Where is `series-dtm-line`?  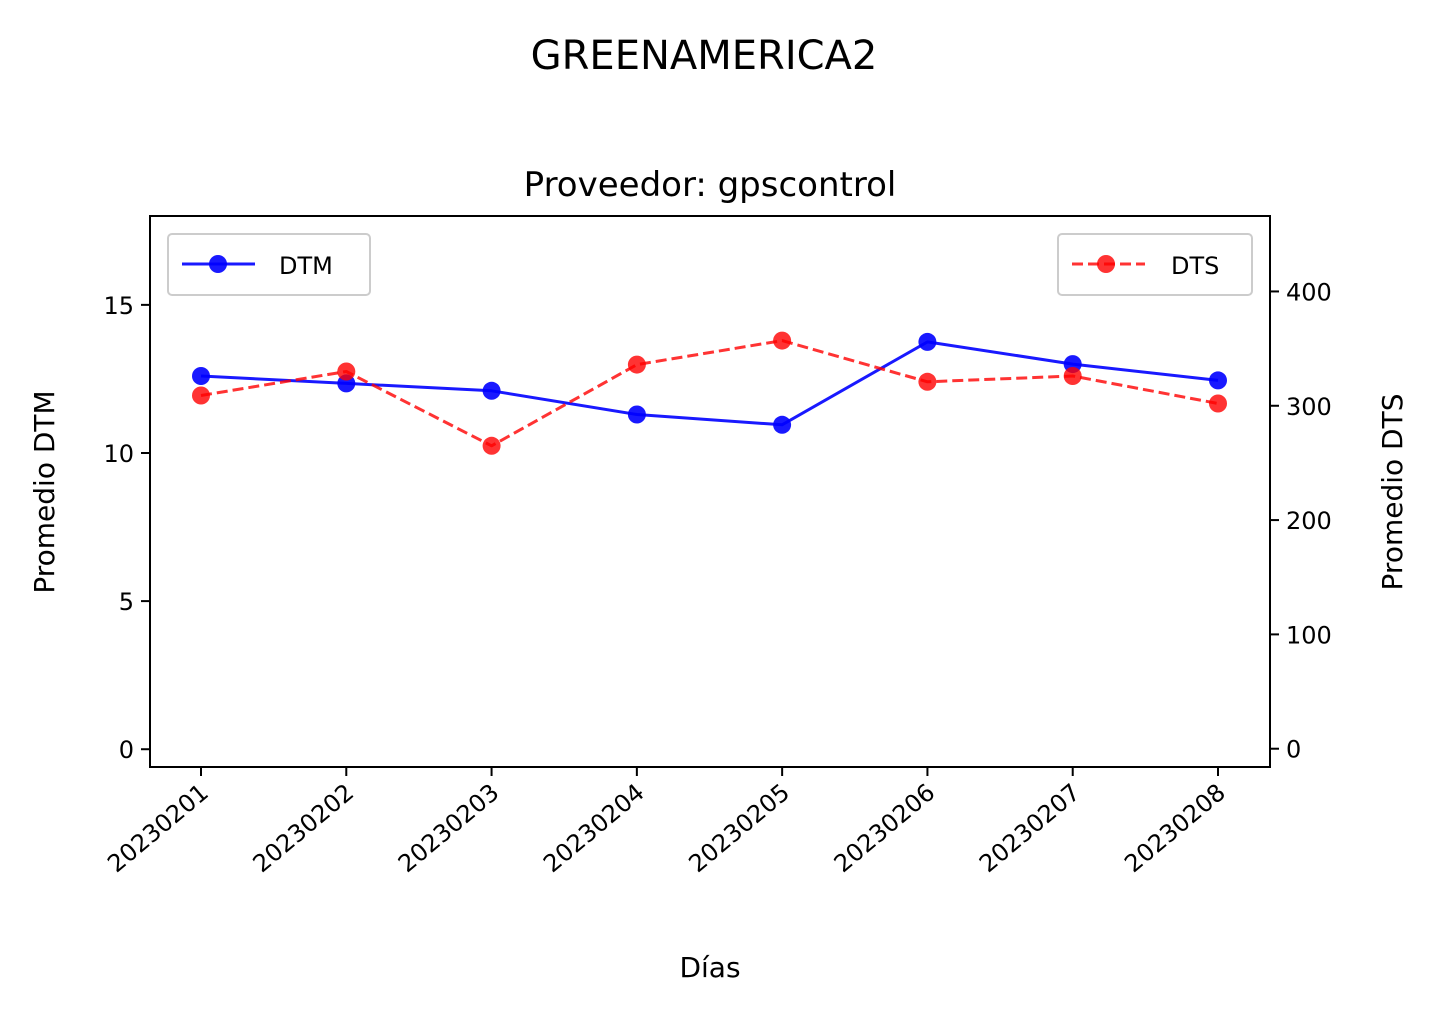
series-dtm-line is located at coordinates (709, 383).